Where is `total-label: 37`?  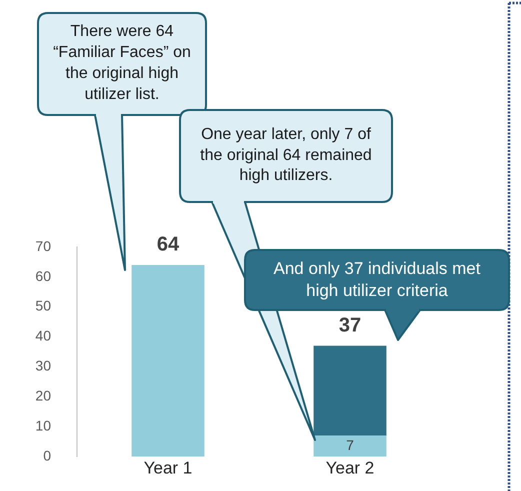
total-label: 37 is located at coordinates (350, 325).